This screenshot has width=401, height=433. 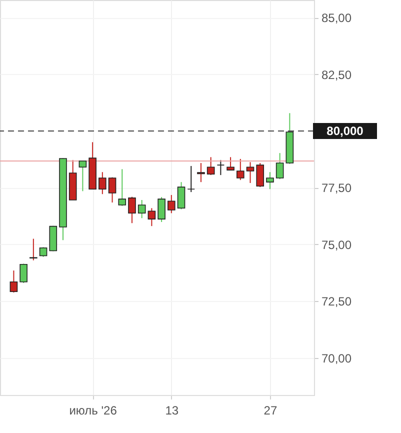 What do you see at coordinates (337, 188) in the screenshot?
I see `y-tick-label: 77,50` at bounding box center [337, 188].